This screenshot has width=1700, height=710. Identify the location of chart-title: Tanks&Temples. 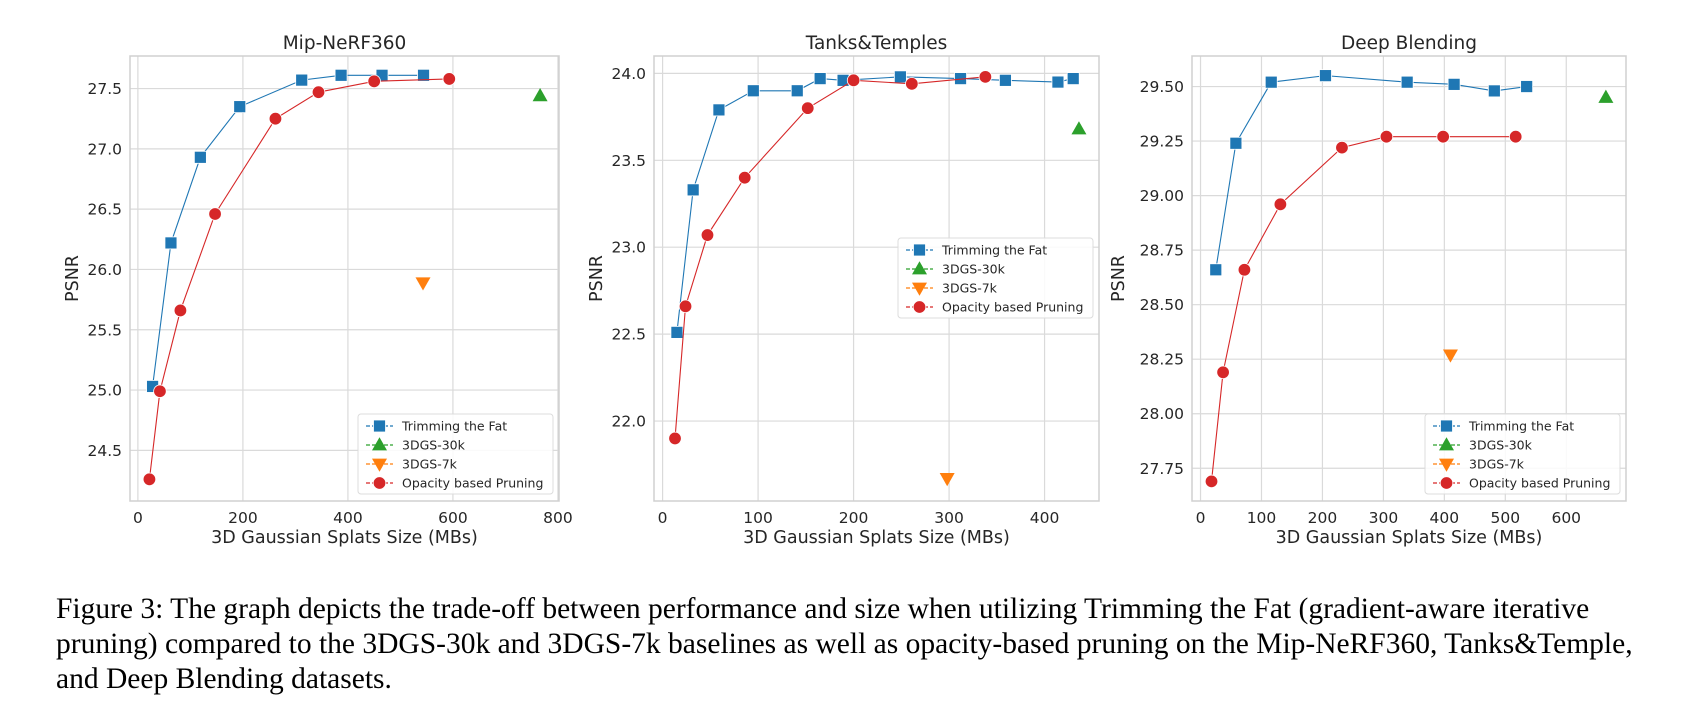
(876, 43).